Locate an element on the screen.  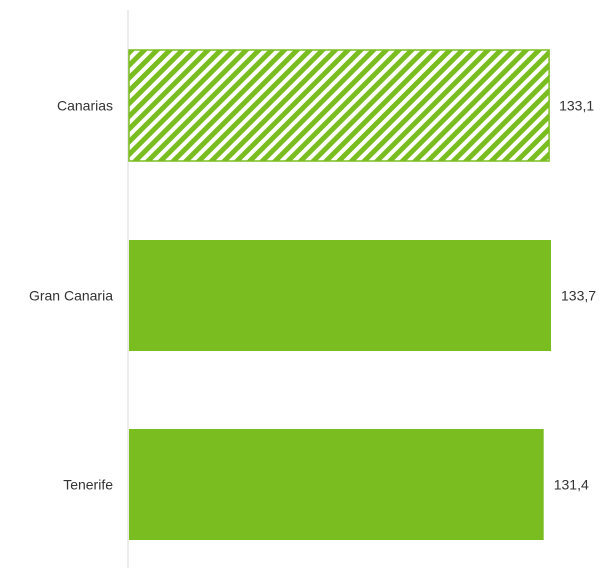
bar-gran-canaria is located at coordinates (340, 295).